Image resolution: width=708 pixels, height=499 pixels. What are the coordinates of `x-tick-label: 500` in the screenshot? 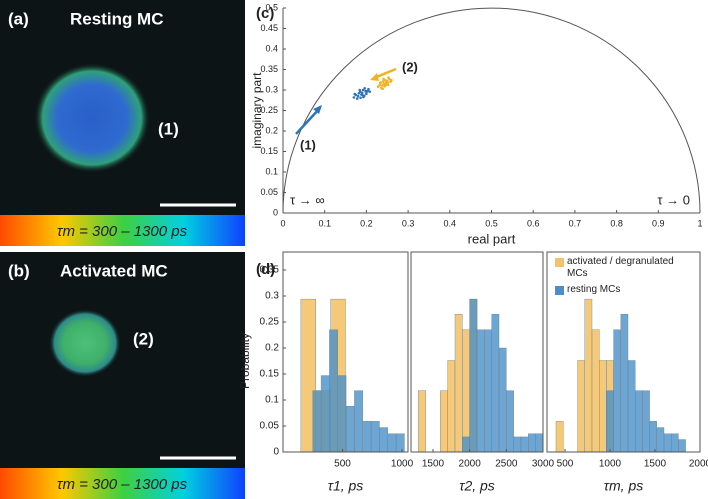 It's located at (565, 464).